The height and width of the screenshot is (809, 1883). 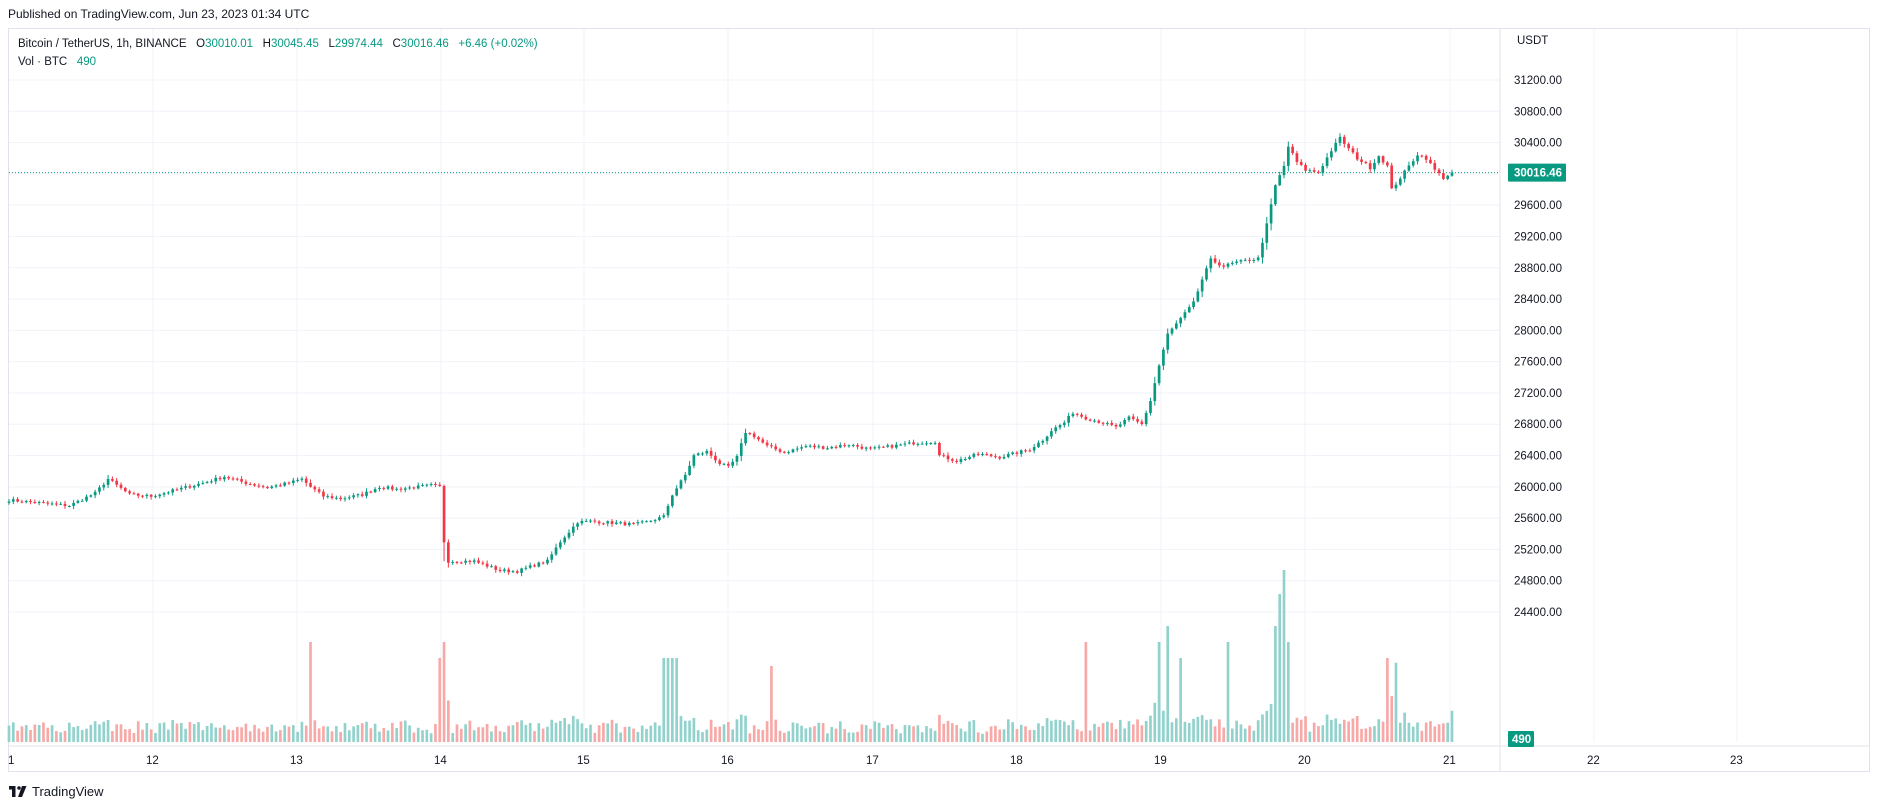 What do you see at coordinates (1538, 394) in the screenshot?
I see `y-tick-label: 27200.00` at bounding box center [1538, 394].